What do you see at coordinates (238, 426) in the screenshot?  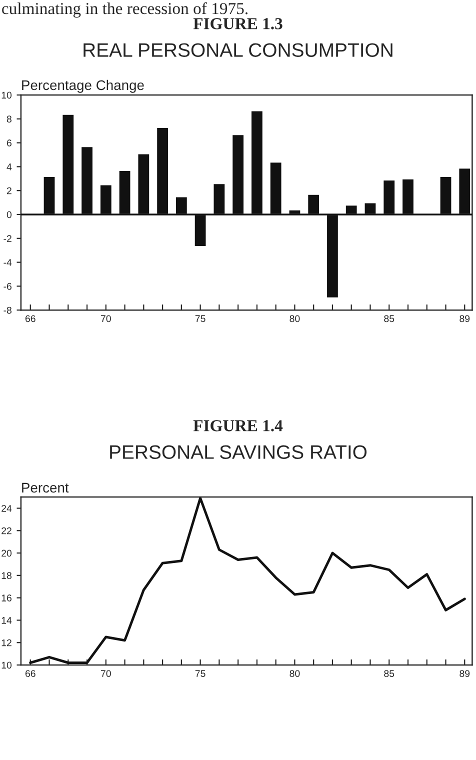 I see `chart-title: FIGURE 1.4` at bounding box center [238, 426].